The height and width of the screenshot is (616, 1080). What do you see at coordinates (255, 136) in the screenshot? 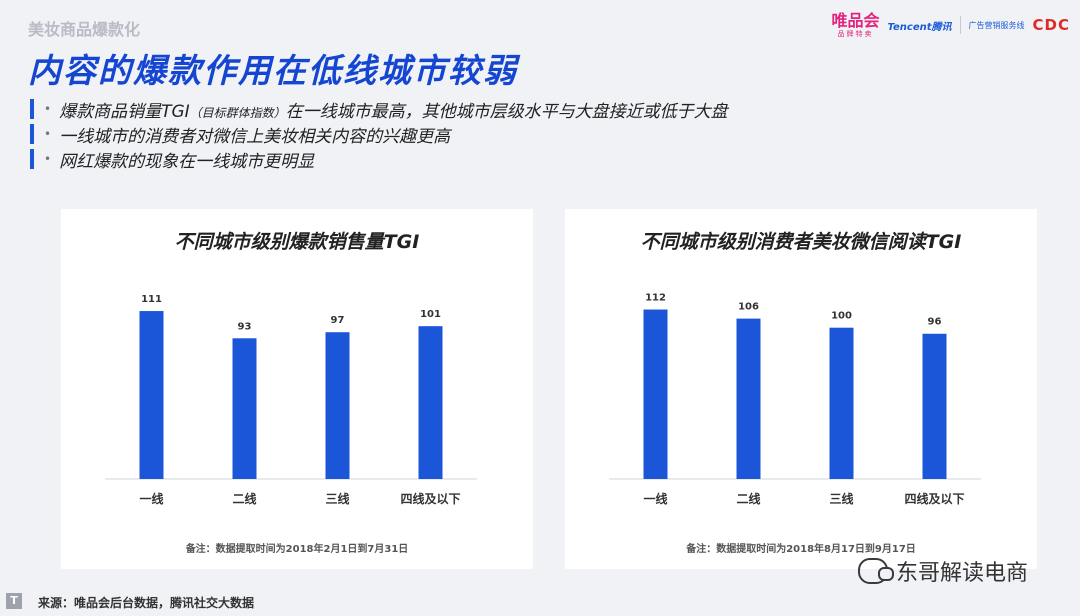
I see `bullet-text: 一线城市的消费者对微信上美妆相关内容的兴趣更高` at bounding box center [255, 136].